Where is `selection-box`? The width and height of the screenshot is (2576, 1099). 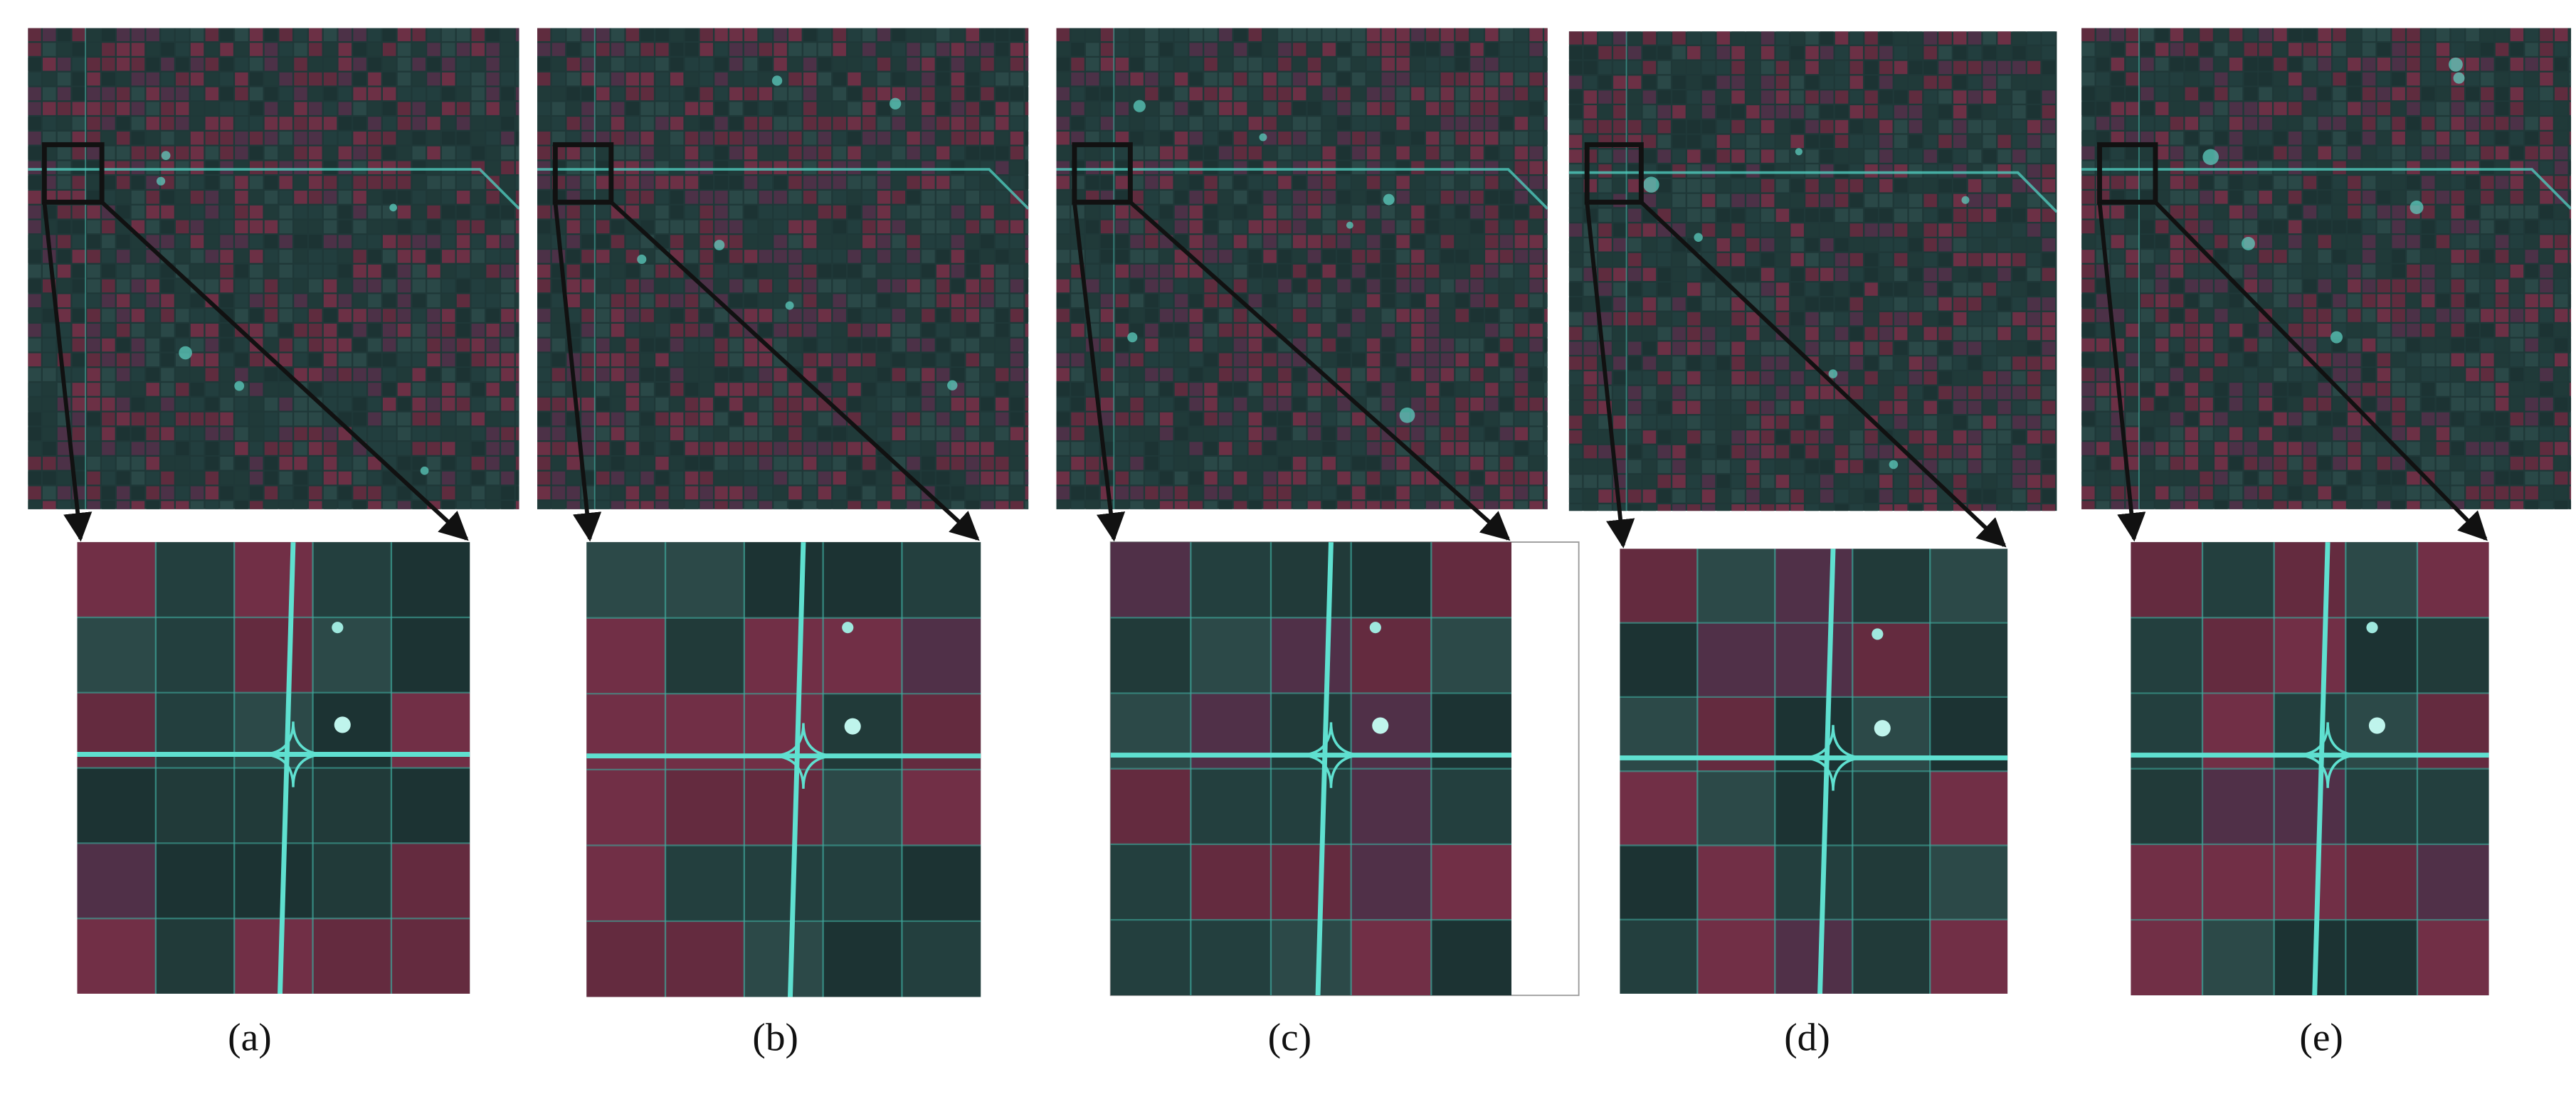 selection-box is located at coordinates (1614, 173).